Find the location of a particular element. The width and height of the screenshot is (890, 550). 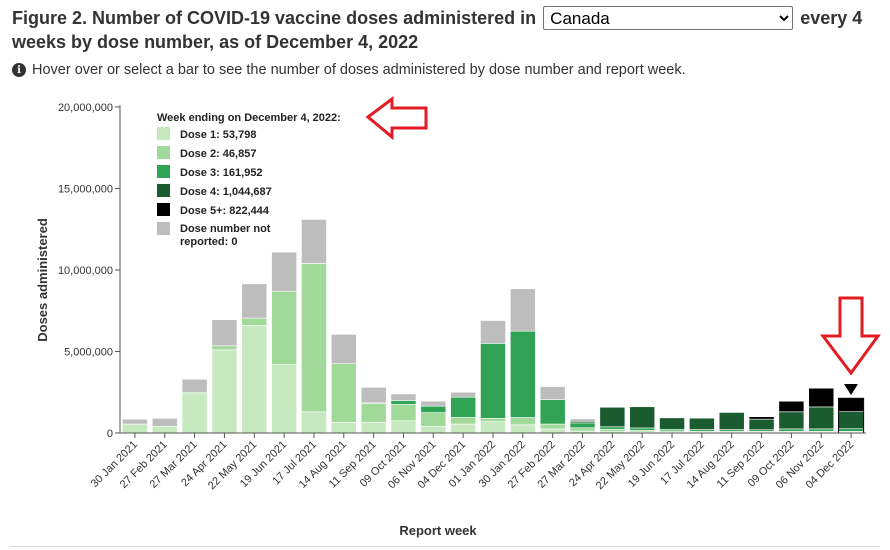

info-icon: i is located at coordinates (19, 70).